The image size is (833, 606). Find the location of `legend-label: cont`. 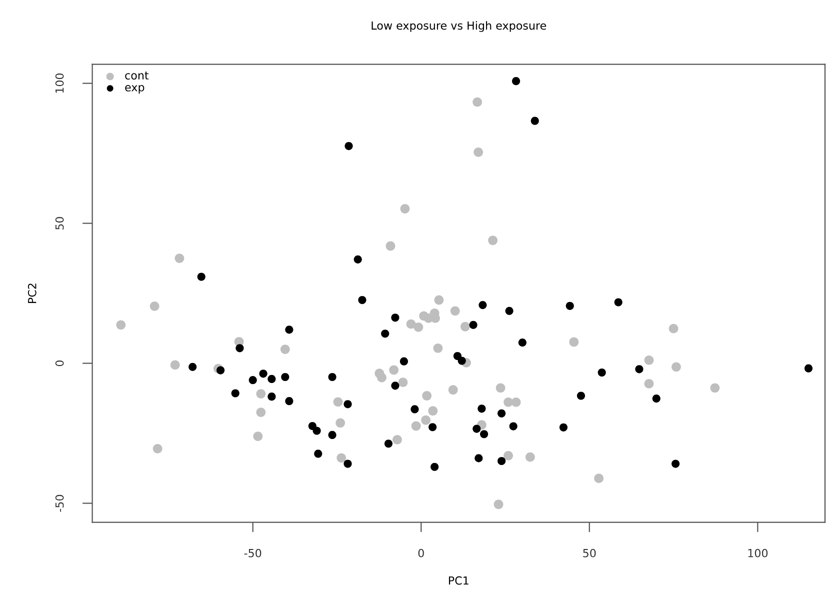

legend-label: cont is located at coordinates (137, 76).